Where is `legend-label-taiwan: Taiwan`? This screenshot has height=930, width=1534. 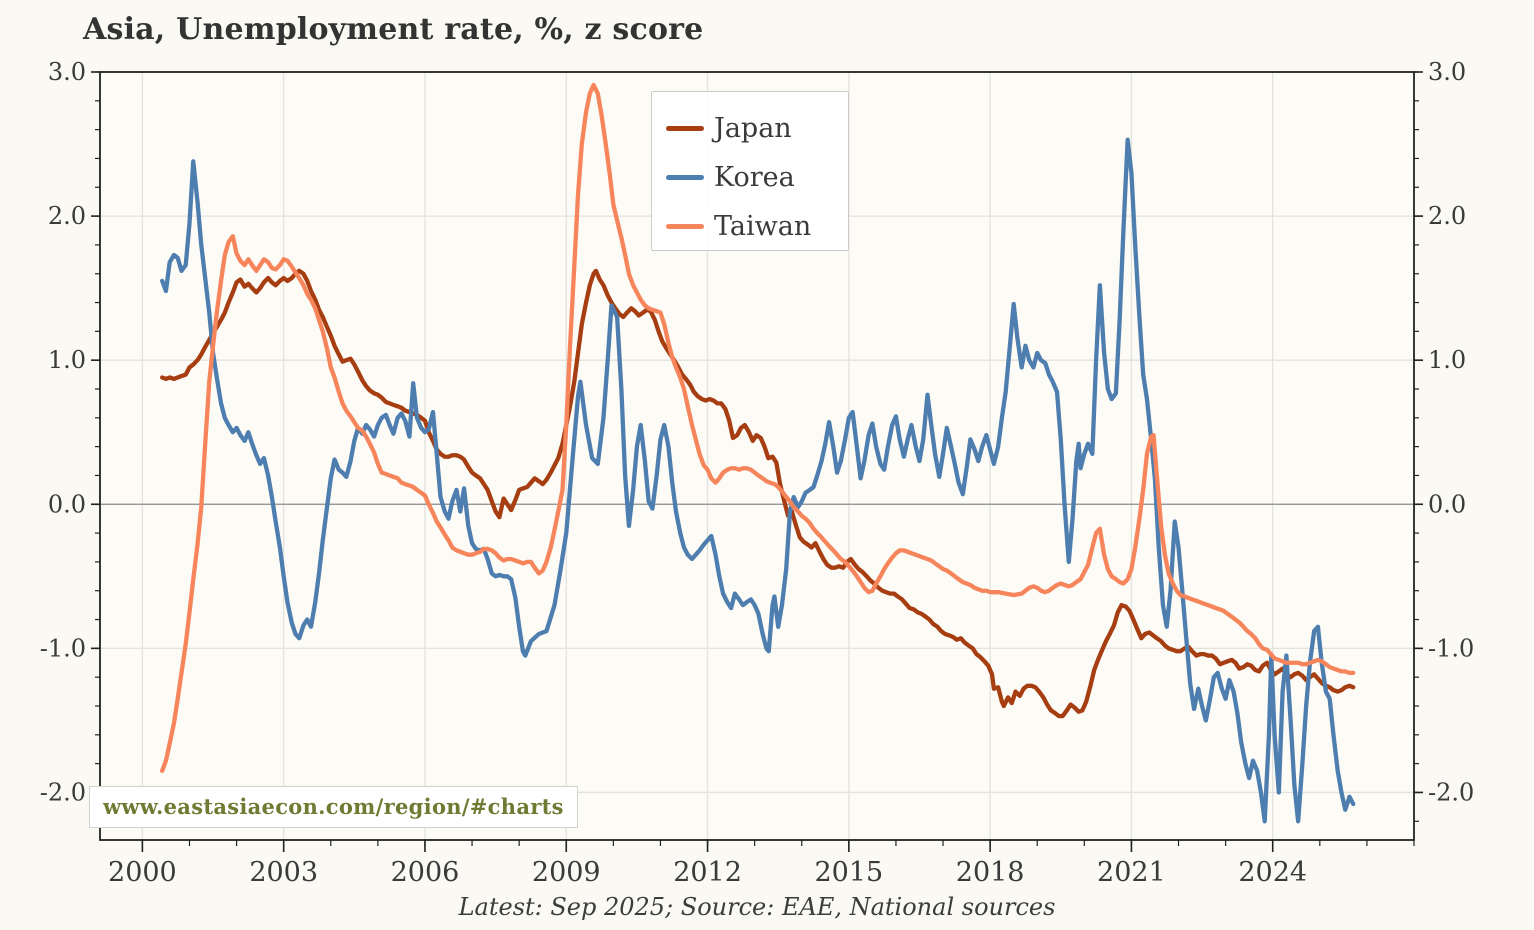 legend-label-taiwan: Taiwan is located at coordinates (763, 226).